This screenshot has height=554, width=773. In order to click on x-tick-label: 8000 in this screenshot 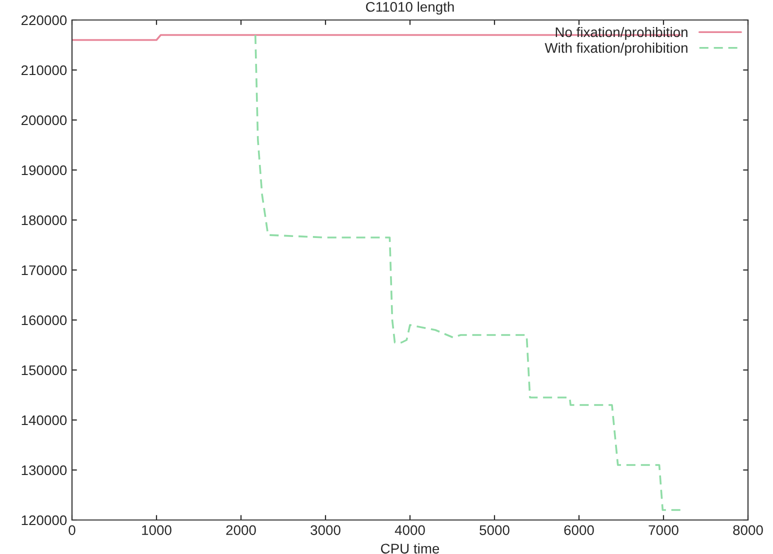, I will do `click(748, 530)`.